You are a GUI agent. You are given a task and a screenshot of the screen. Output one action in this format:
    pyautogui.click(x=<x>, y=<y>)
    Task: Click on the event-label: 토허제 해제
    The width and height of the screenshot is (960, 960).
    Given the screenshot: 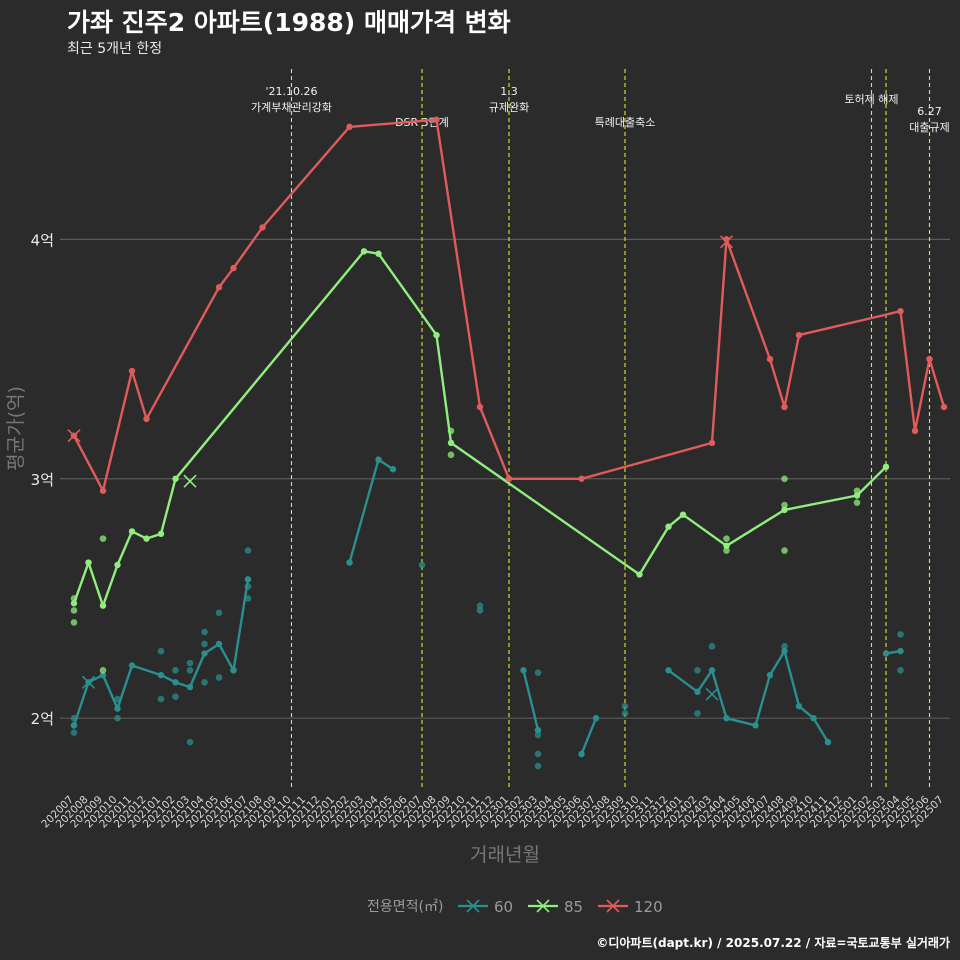 What is the action you would take?
    pyautogui.click(x=871, y=99)
    